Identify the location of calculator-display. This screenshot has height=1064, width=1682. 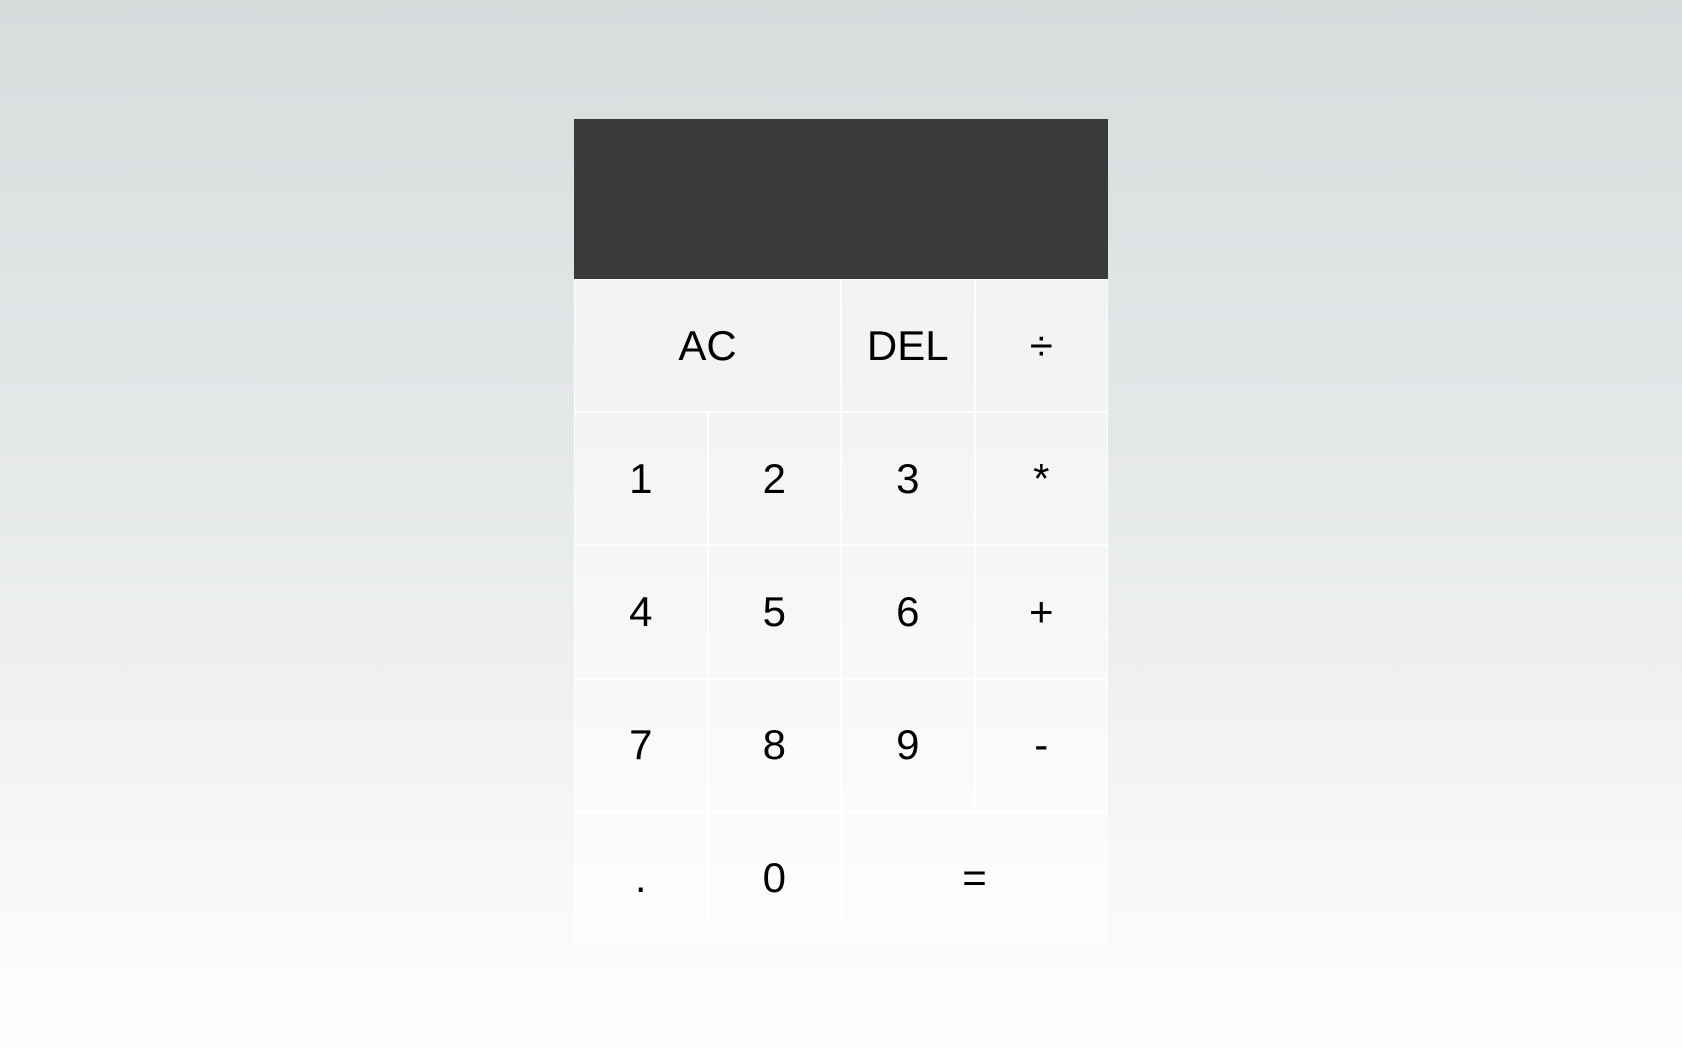
(841, 199).